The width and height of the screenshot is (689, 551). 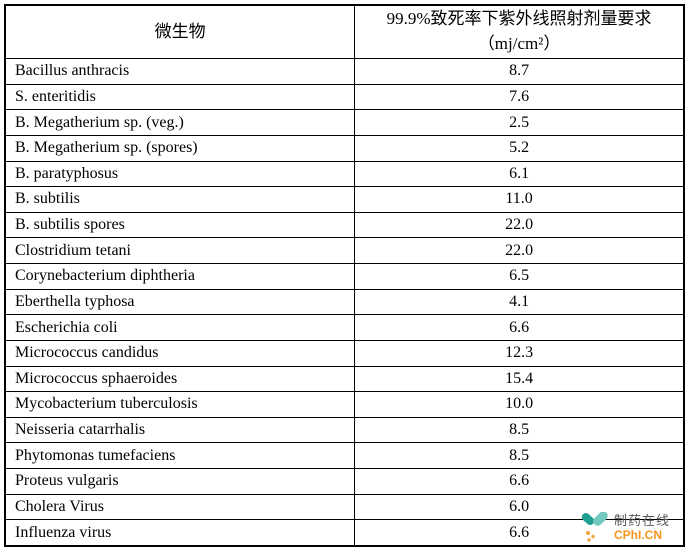 I want to click on col-microbe-header-label: 微生物, so click(x=180, y=31).